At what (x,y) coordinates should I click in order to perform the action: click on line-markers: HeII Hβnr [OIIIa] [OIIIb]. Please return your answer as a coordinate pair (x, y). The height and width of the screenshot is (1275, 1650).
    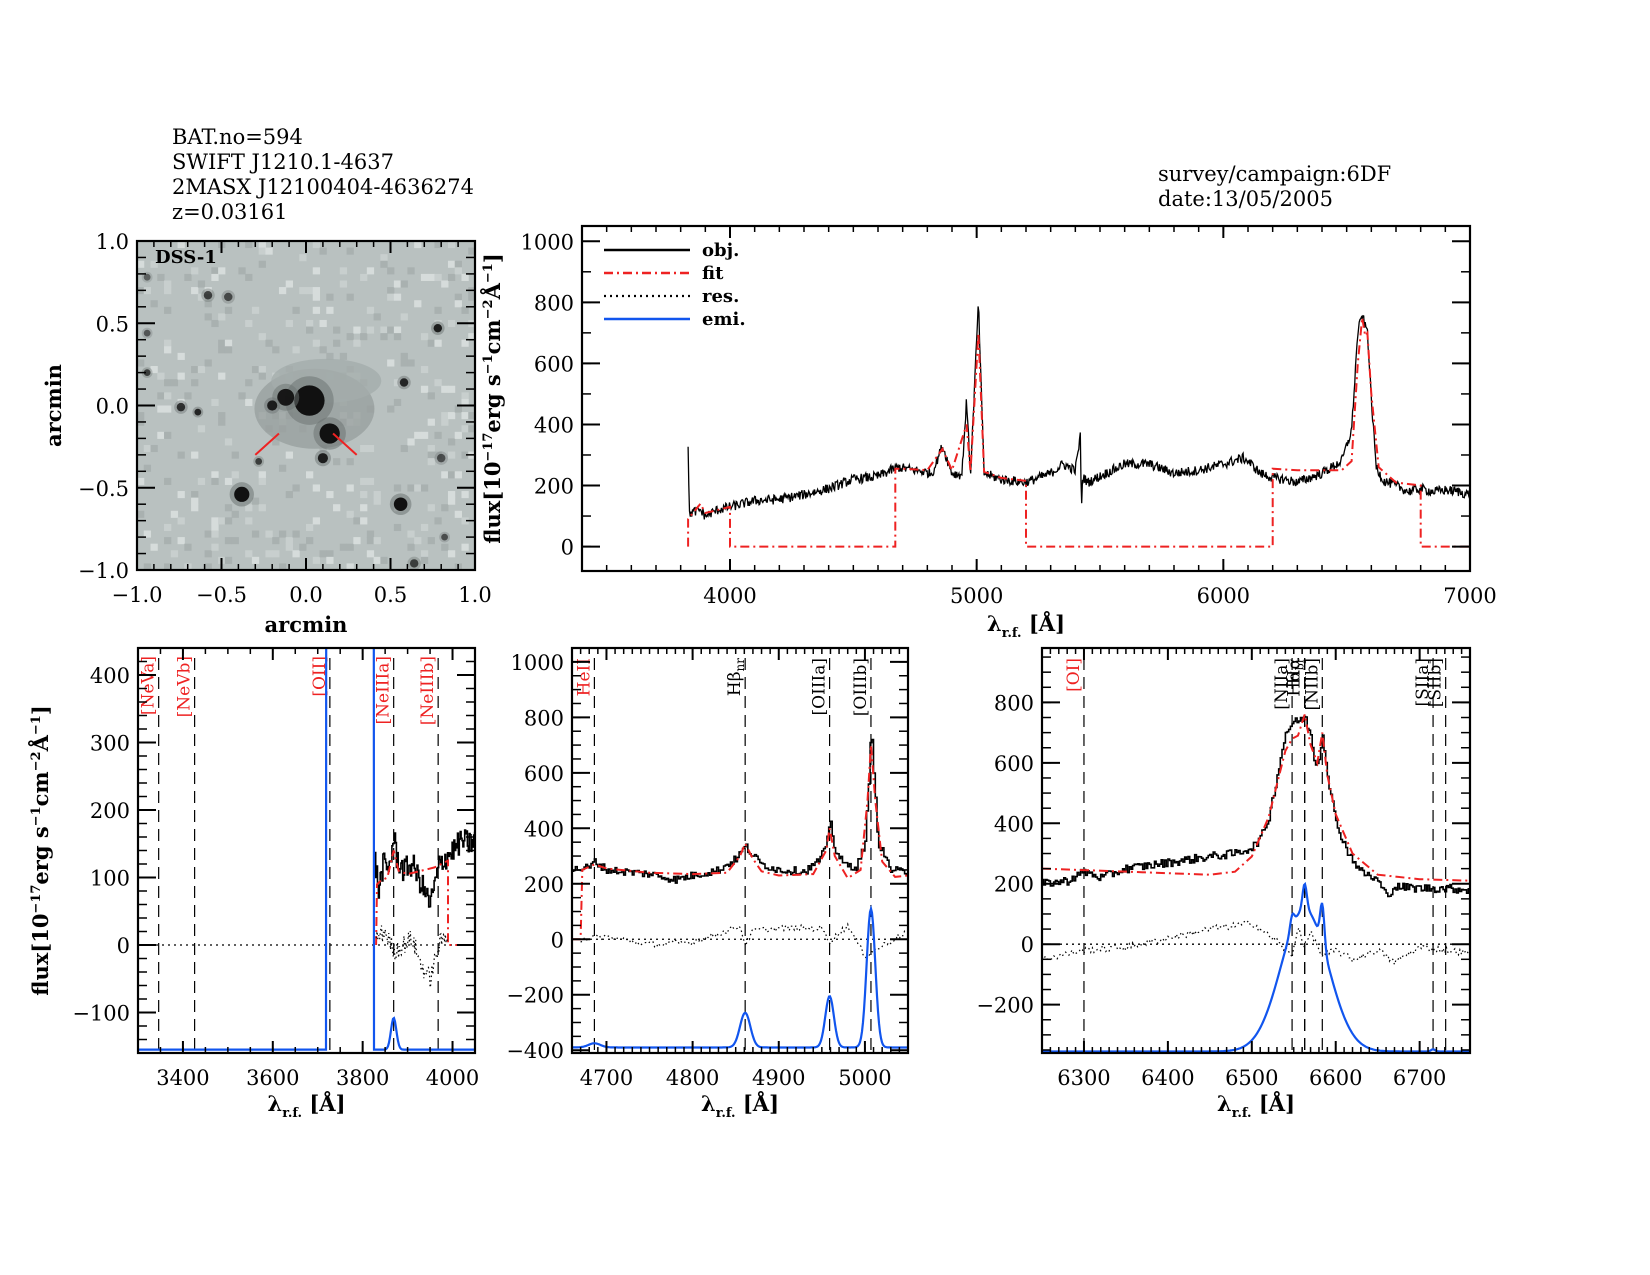
    Looking at the image, I should click on (723, 855).